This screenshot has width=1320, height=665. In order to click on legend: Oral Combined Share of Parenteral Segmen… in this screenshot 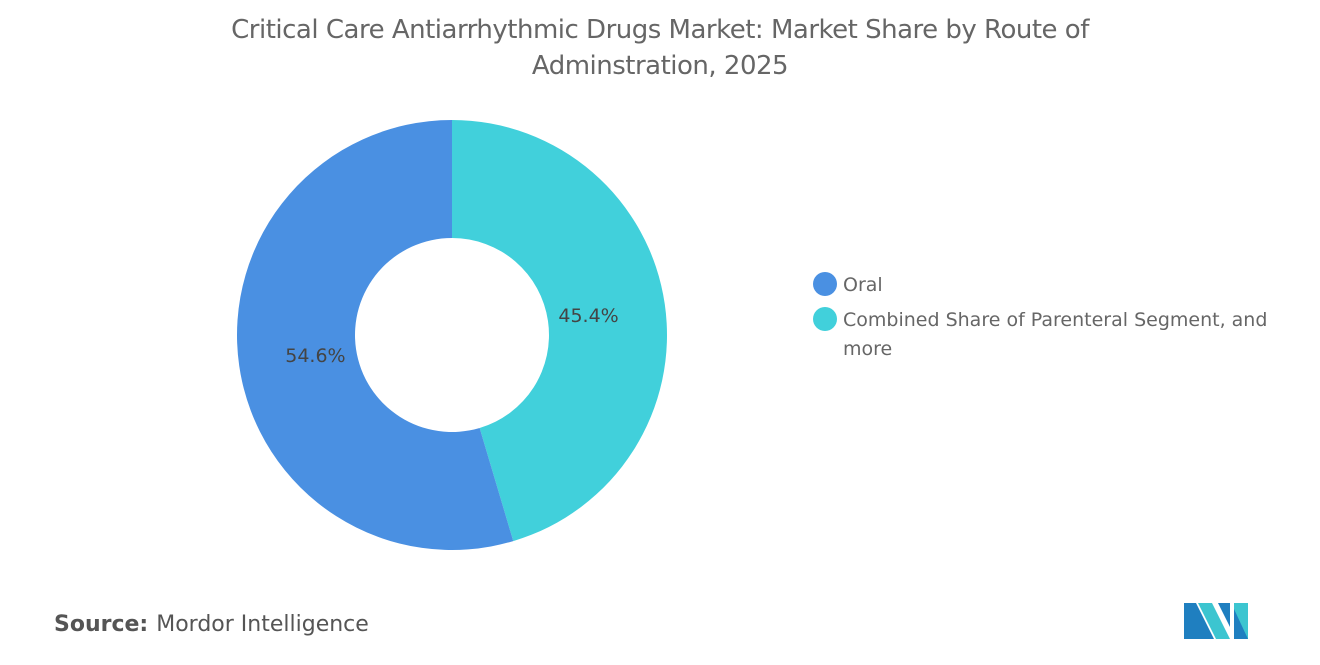, I will do `click(1058, 320)`.